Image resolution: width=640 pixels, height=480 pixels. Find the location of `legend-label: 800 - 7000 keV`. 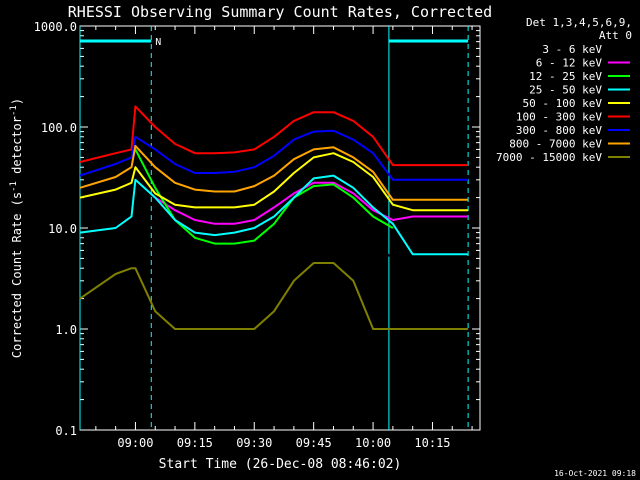

legend-label: 800 - 7000 keV is located at coordinates (555, 144).